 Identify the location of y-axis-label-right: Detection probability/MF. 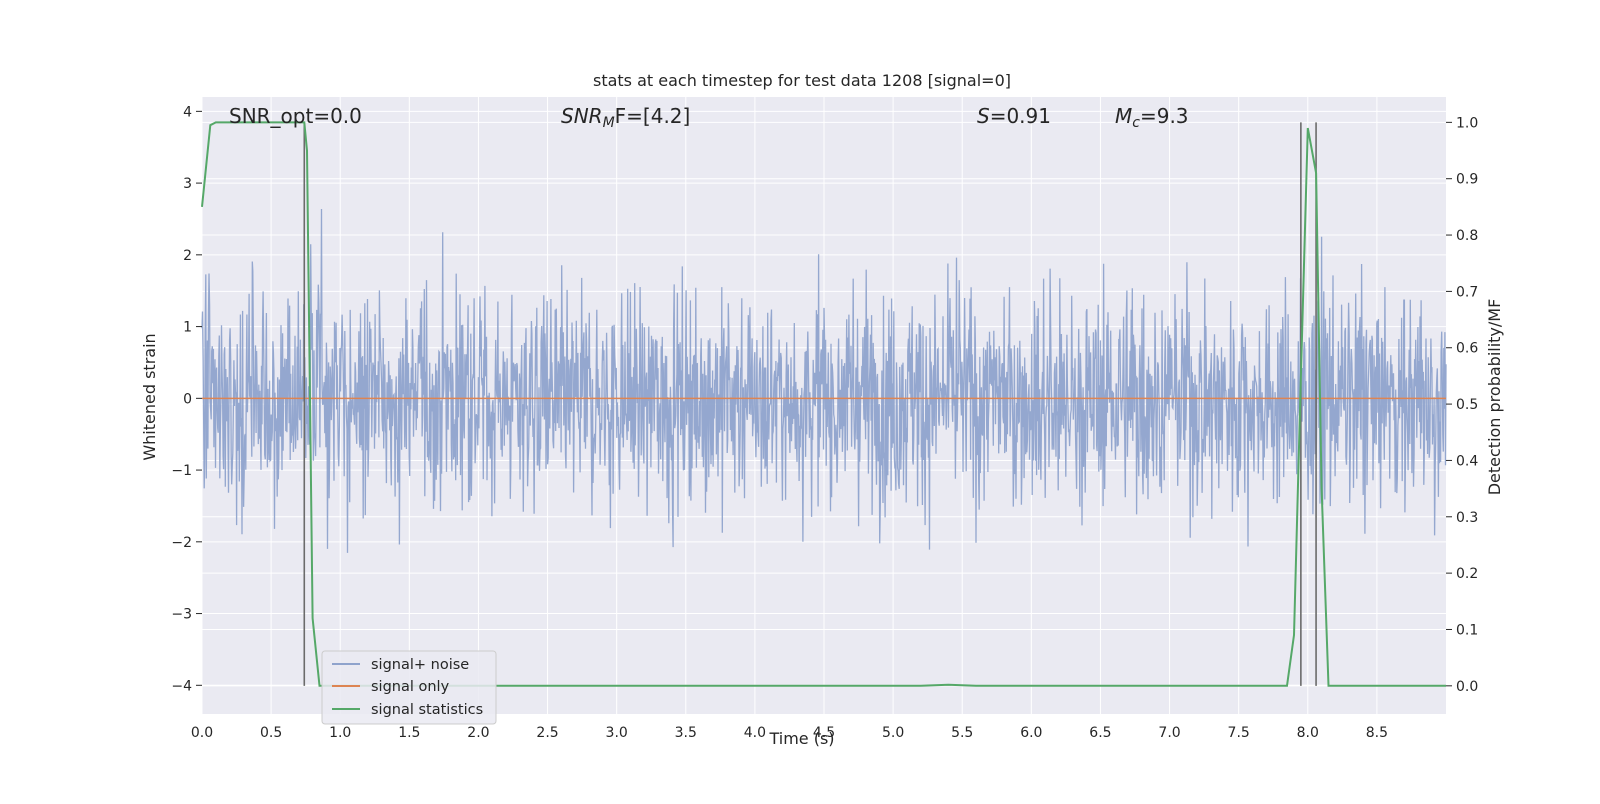
(1494, 397).